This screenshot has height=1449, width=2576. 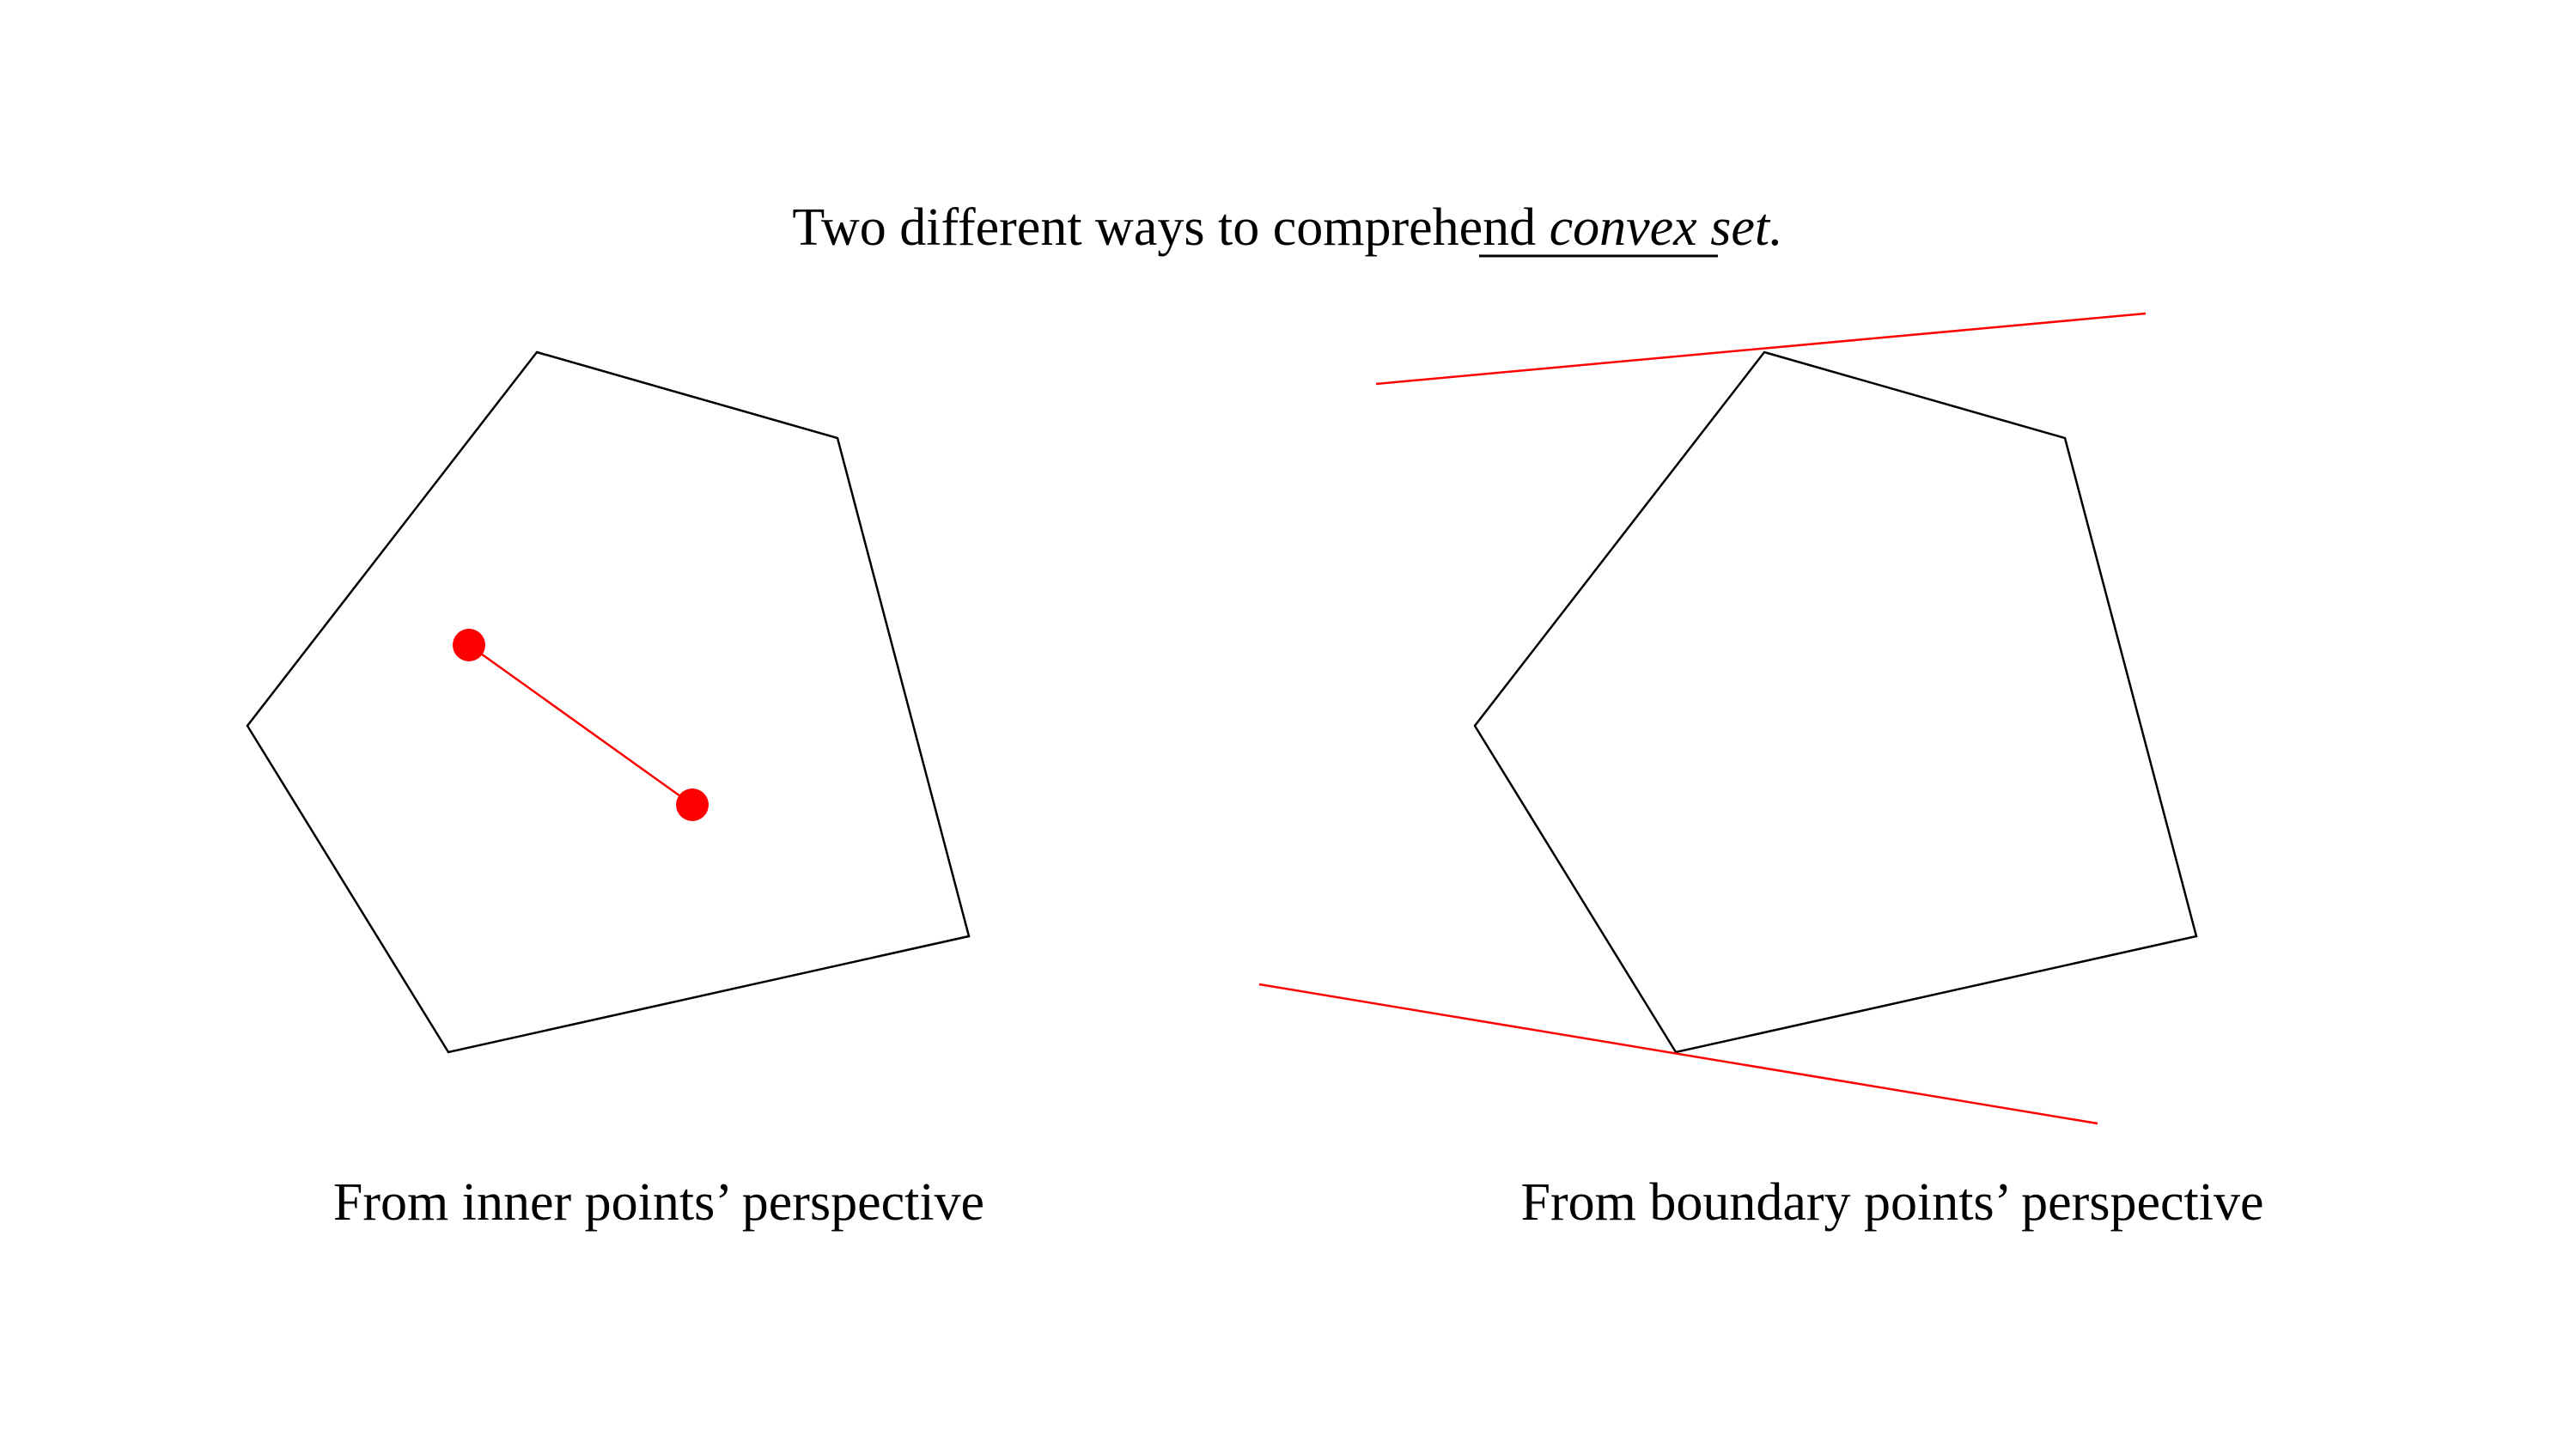 I want to click on title-emphasis: convex set., so click(x=1666, y=227).